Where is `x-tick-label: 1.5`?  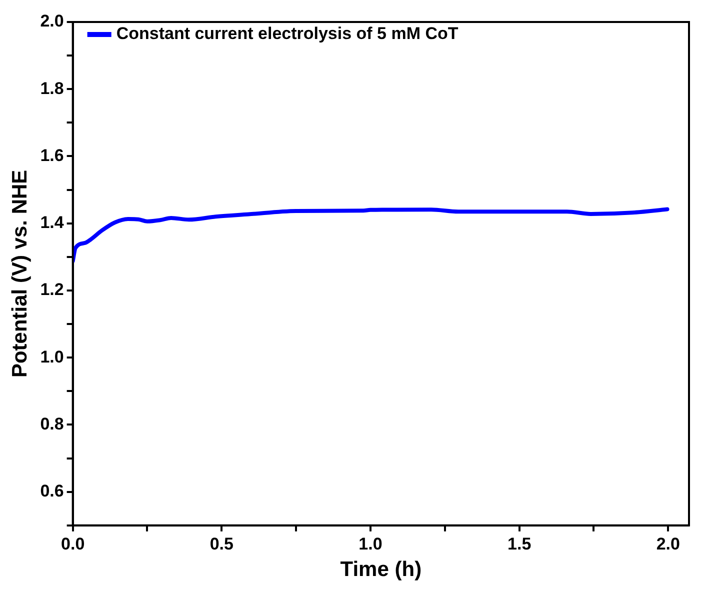 x-tick-label: 1.5 is located at coordinates (520, 544).